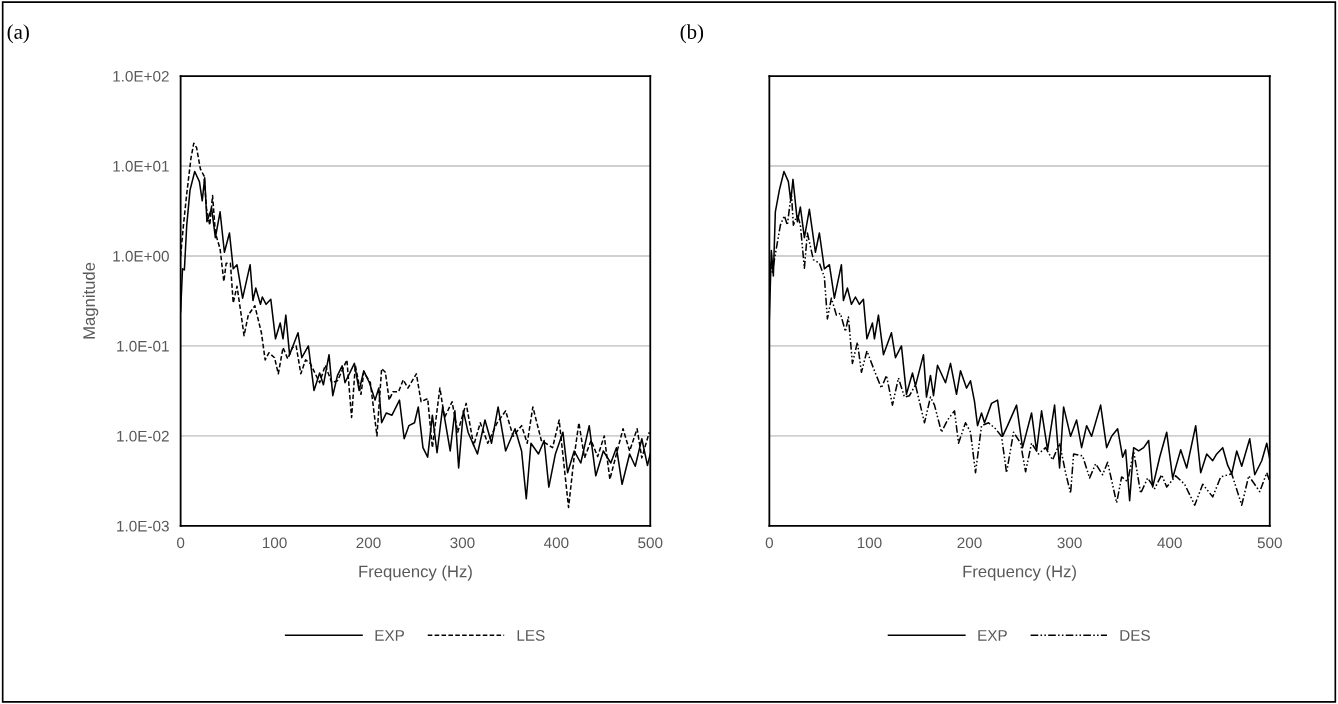  Describe the element at coordinates (18, 34) in the screenshot. I see `chart-title: (a)` at that location.